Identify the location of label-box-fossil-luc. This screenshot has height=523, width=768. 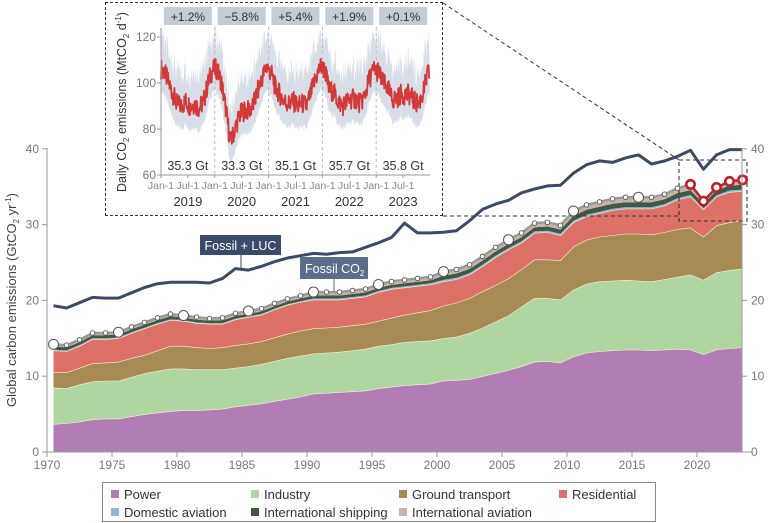
(240, 245).